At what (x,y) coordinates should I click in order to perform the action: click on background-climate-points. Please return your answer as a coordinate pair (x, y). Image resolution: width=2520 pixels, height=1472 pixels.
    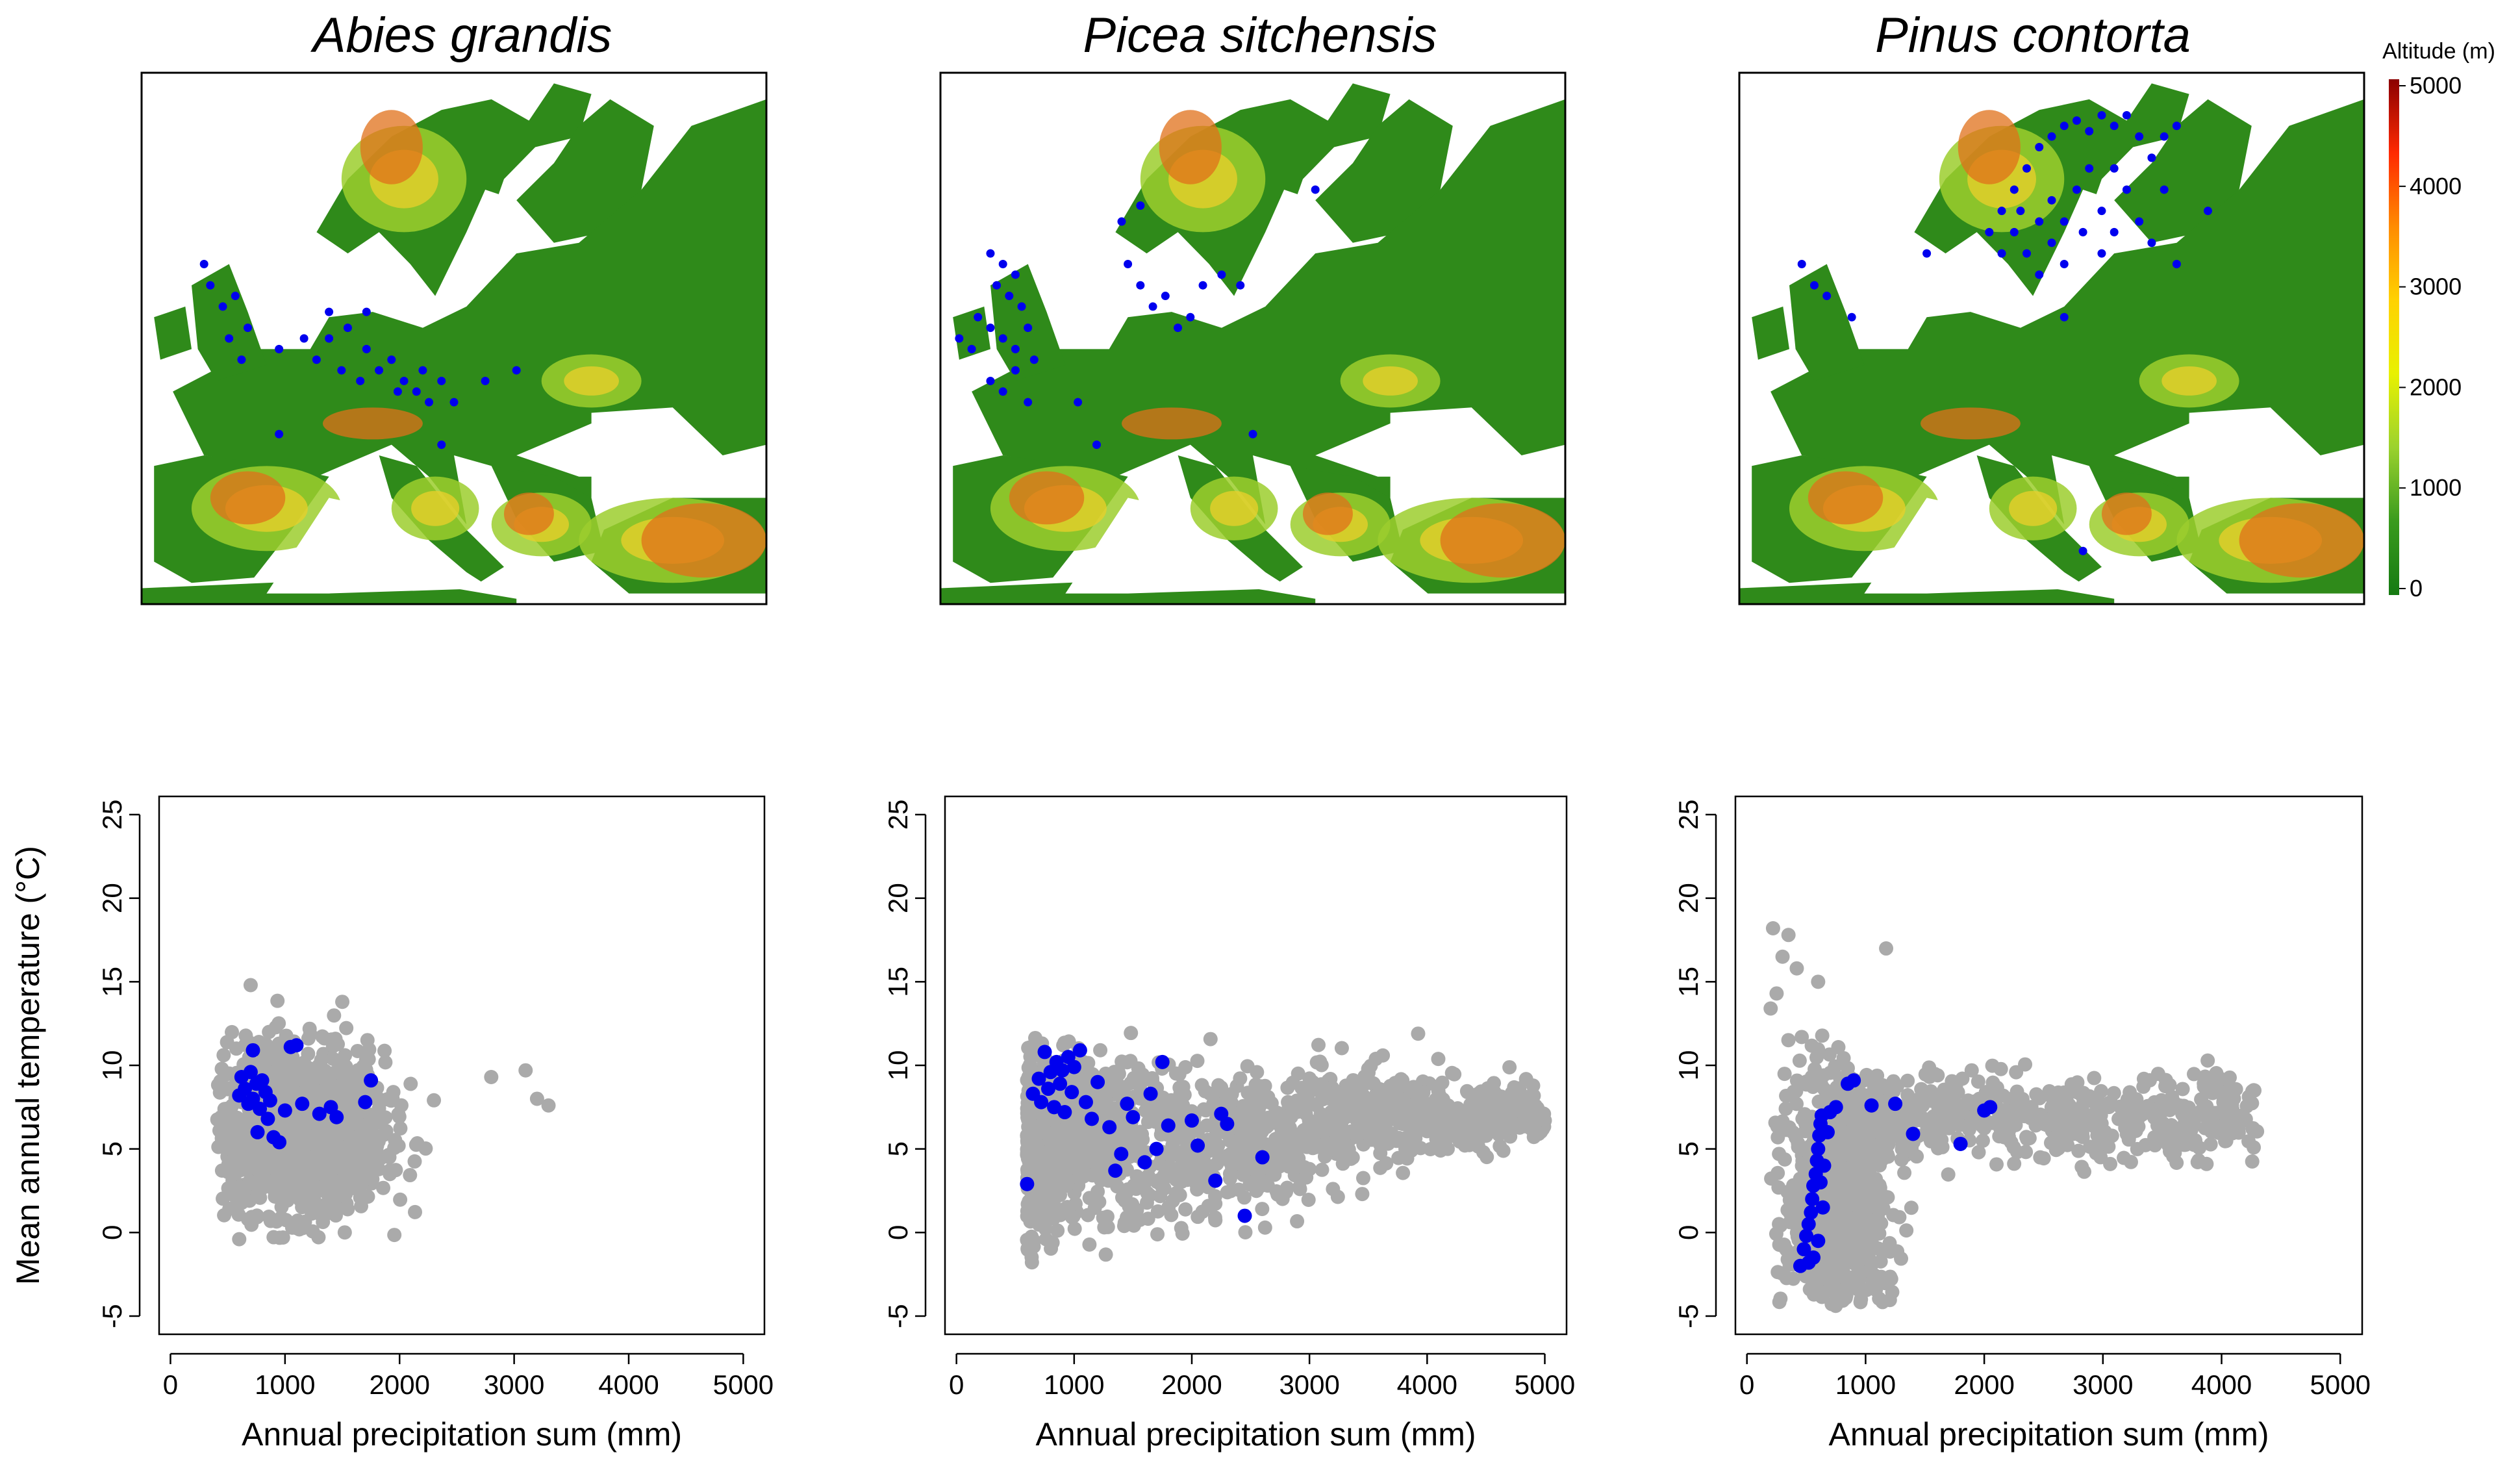
    Looking at the image, I should click on (1286, 1148).